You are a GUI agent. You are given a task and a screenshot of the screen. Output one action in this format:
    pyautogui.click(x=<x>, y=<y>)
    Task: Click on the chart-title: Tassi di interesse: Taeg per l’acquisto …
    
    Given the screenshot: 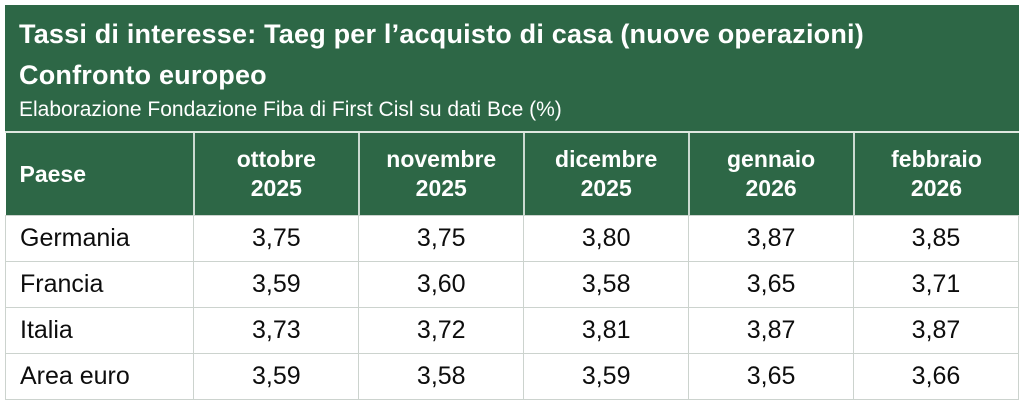 What is the action you would take?
    pyautogui.click(x=441, y=34)
    